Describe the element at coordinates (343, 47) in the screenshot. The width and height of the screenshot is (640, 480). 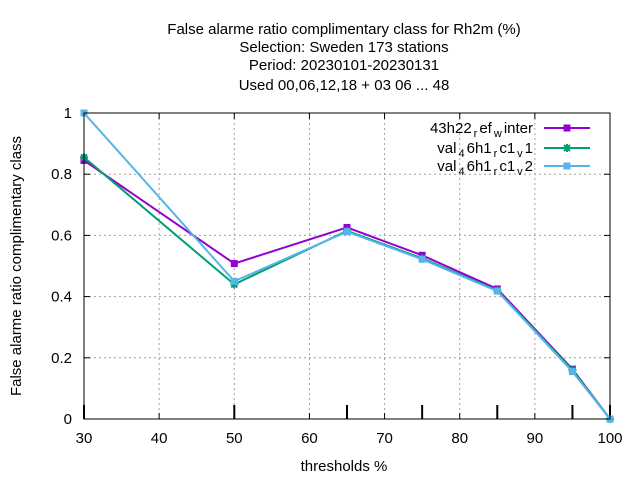
I see `title-line-2: Selection: Sweden 173 stations` at that location.